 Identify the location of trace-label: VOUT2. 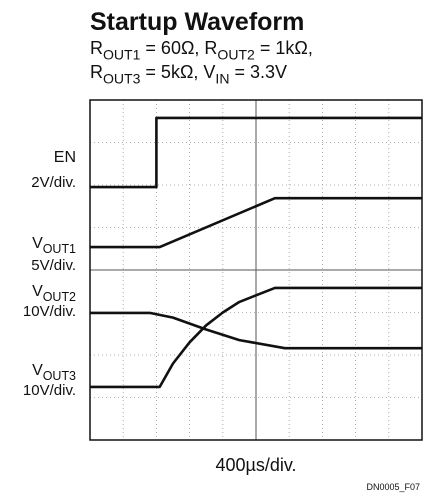
(54, 293).